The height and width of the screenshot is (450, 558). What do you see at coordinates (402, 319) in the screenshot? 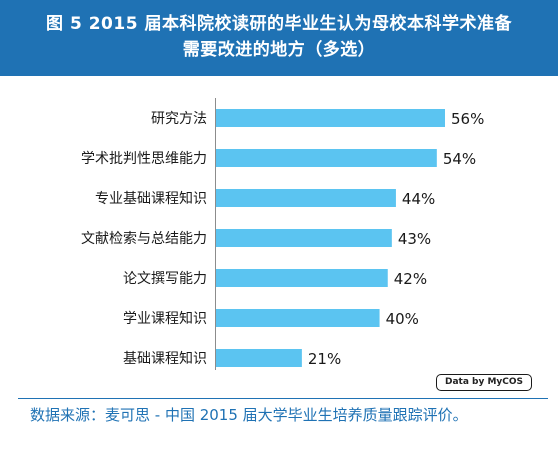
I see `value-label-6: 40%` at bounding box center [402, 319].